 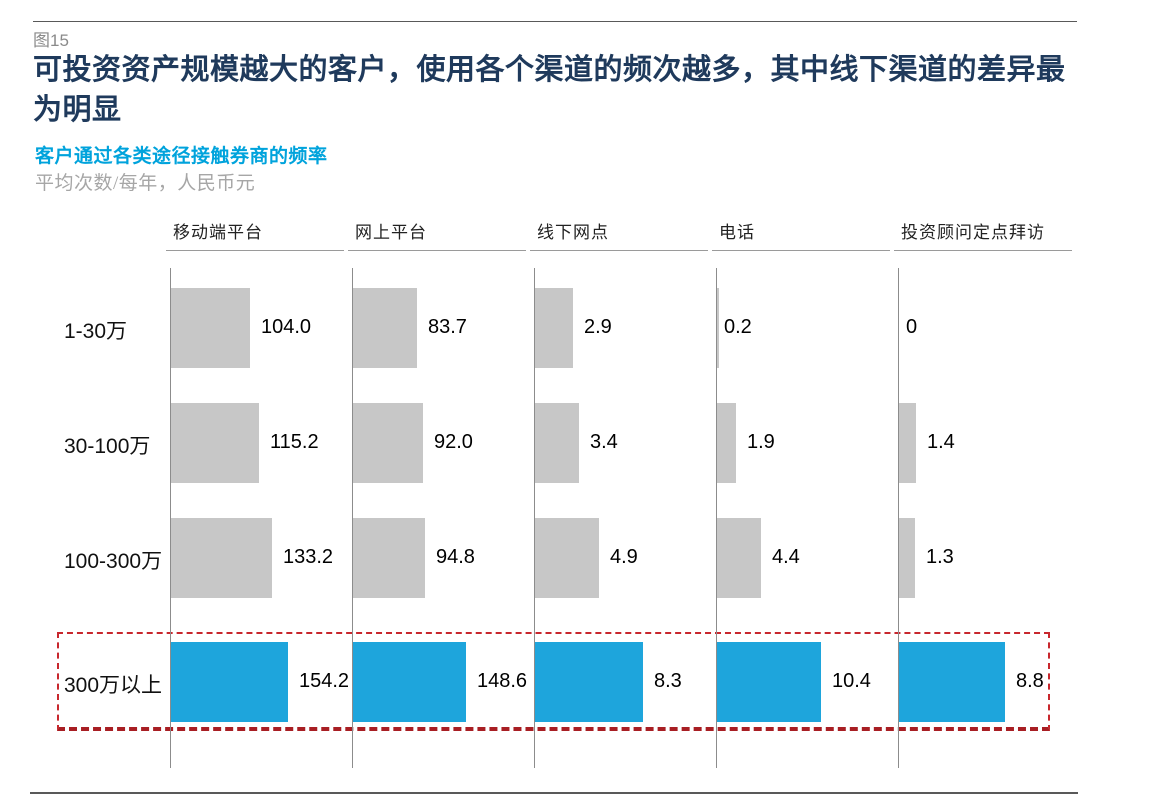 What do you see at coordinates (598, 327) in the screenshot?
I see `bar-value-label: 2.9` at bounding box center [598, 327].